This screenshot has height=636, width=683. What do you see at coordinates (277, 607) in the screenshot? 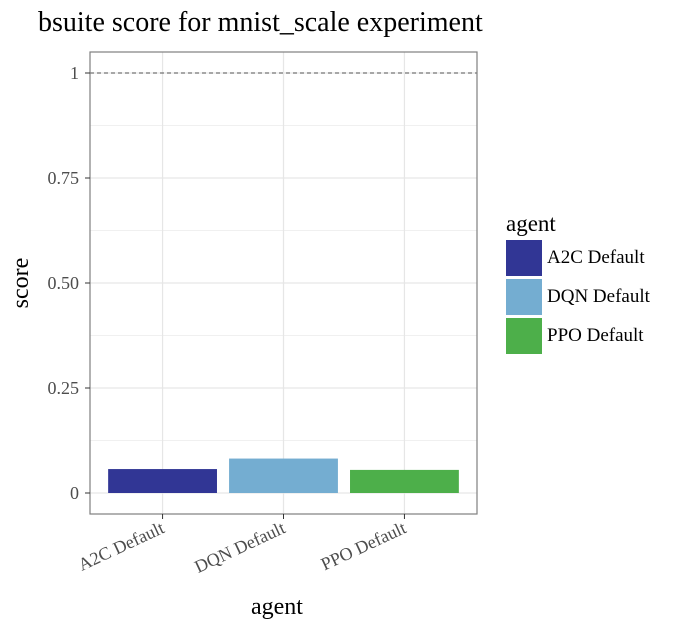
I see `x-axis-label: agent` at bounding box center [277, 607].